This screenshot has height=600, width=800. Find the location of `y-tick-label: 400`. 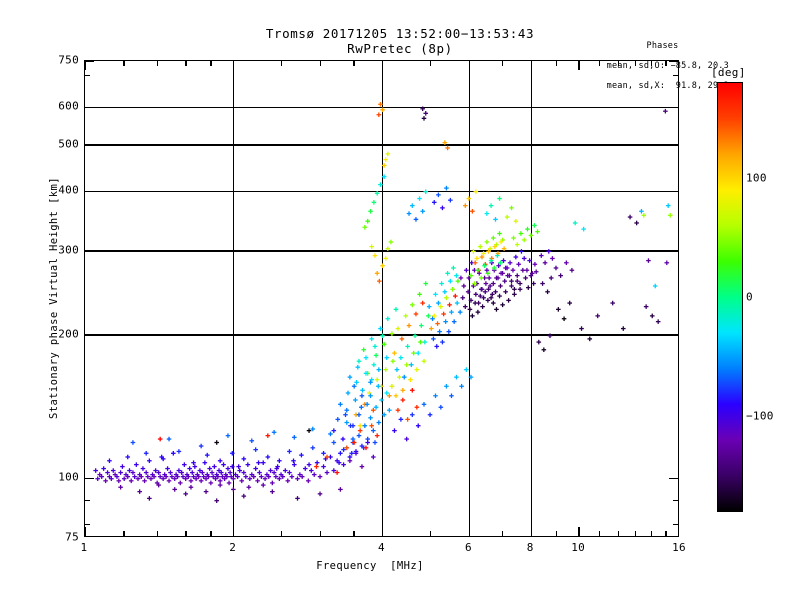

y-tick-label: 400 is located at coordinates (68, 190).